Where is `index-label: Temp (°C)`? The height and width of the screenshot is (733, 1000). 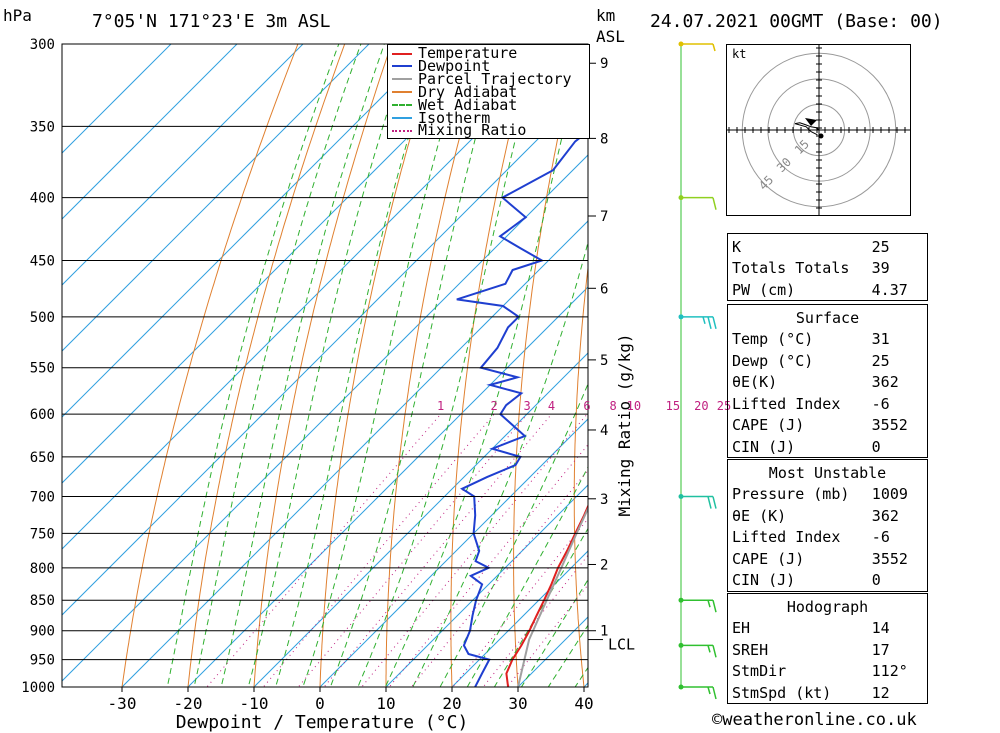
index-label: Temp (°C) is located at coordinates (773, 339).